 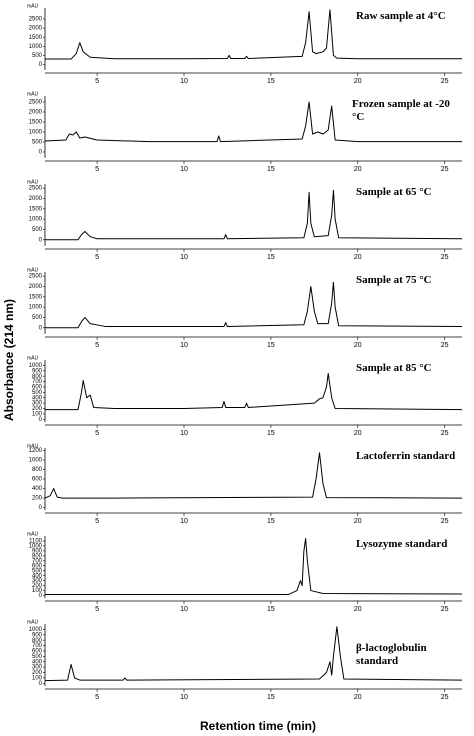 What do you see at coordinates (258, 726) in the screenshot?
I see `x-axis-label: Retention time (min)` at bounding box center [258, 726].